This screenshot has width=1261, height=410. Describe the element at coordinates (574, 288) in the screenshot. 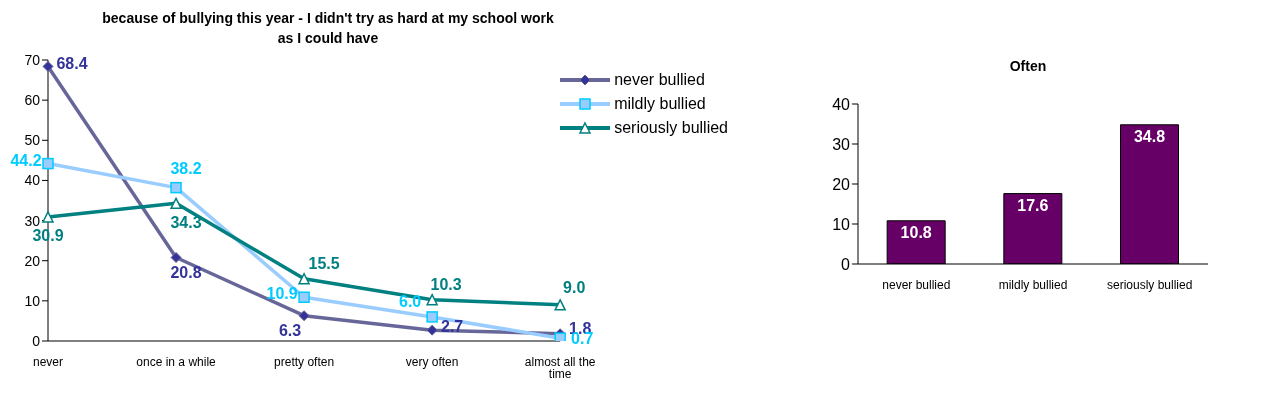

I see `data-label: 9.0` at that location.